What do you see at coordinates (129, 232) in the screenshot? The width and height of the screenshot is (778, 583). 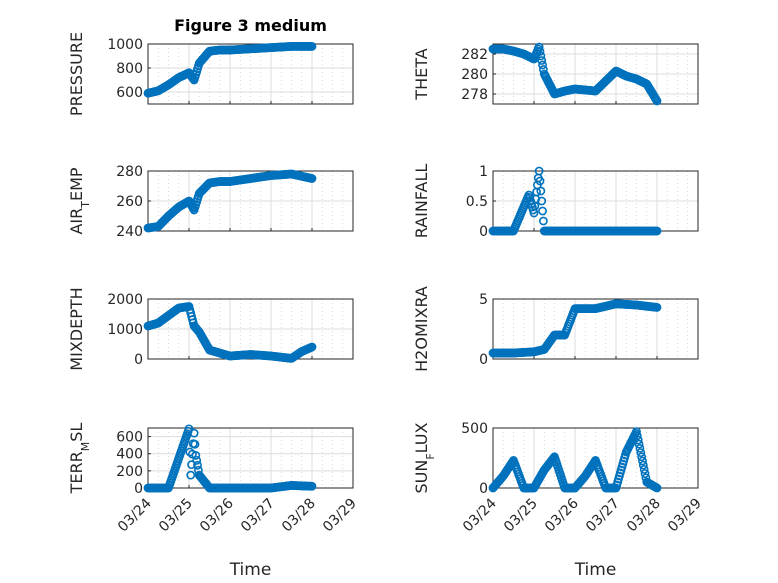 I see `y-tick-label: 240` at bounding box center [129, 232].